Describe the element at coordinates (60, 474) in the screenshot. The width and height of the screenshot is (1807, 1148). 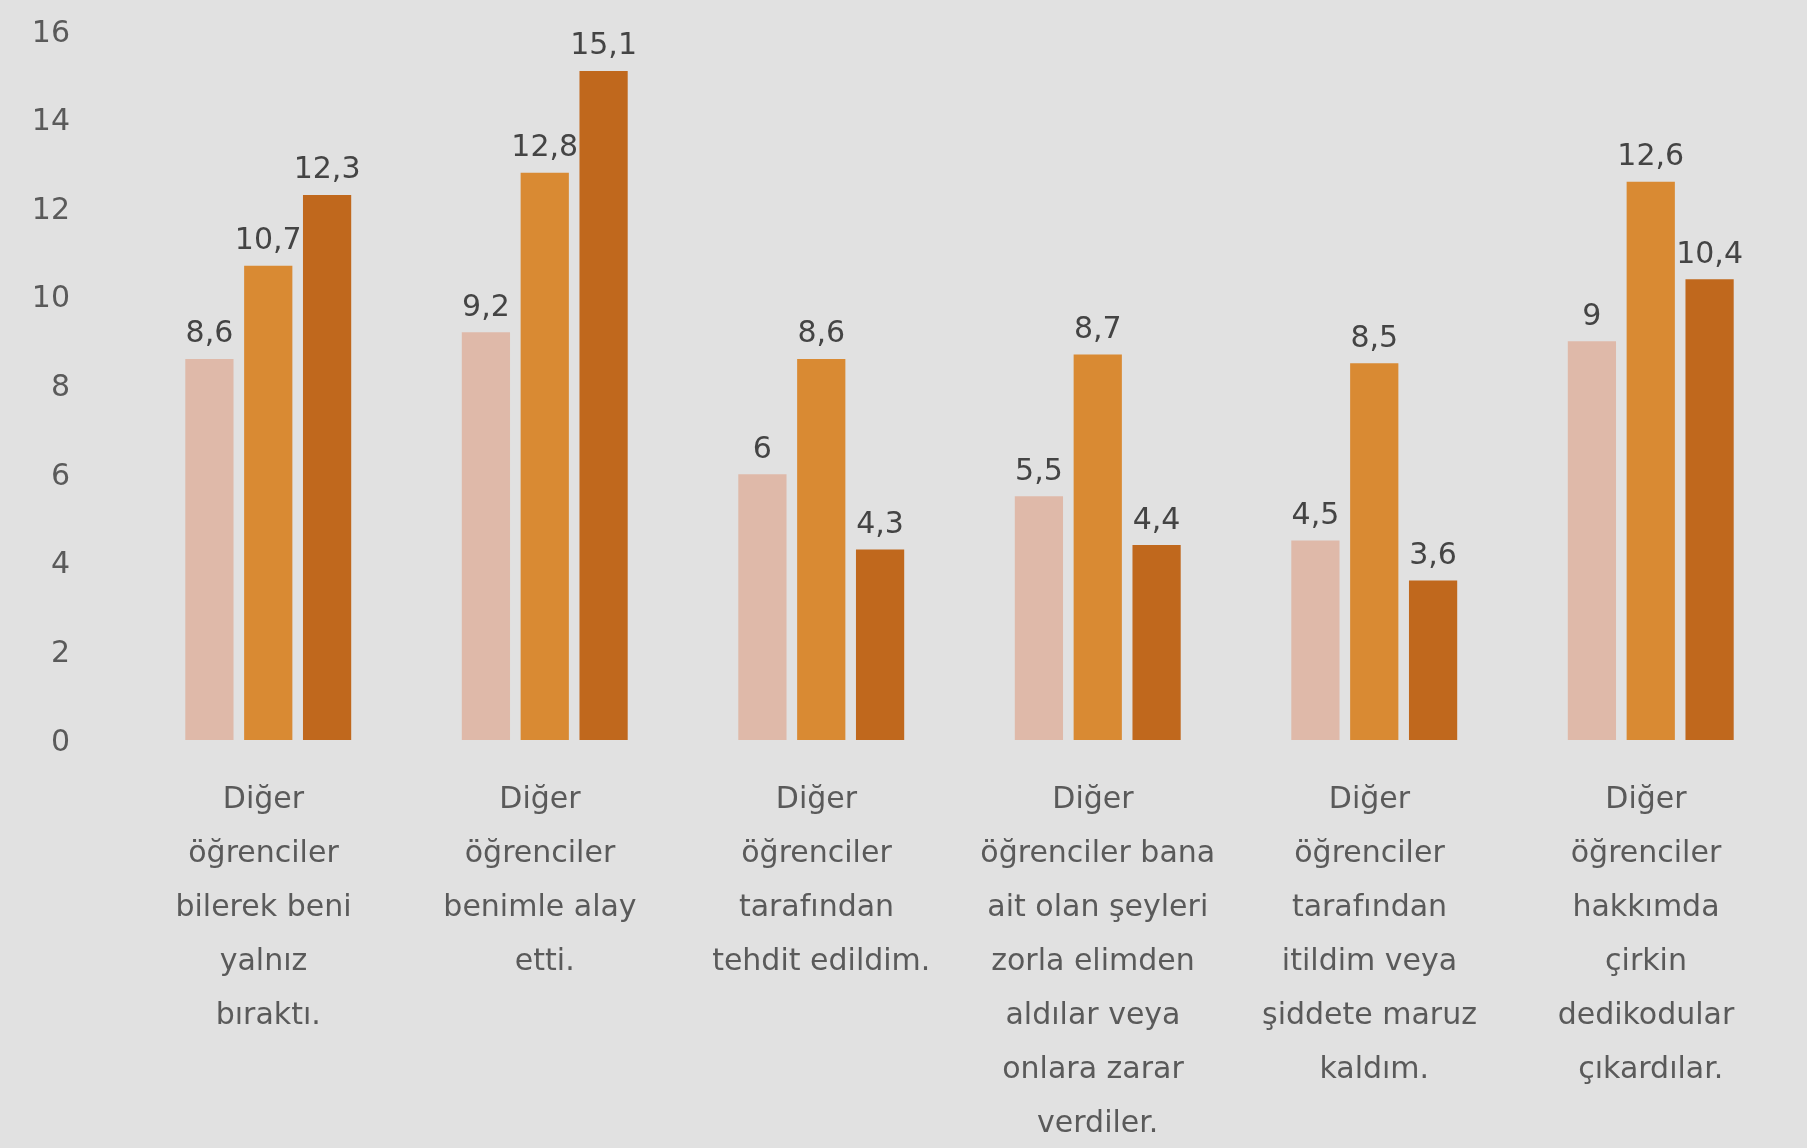
I see `y-tick-label: 6` at that location.